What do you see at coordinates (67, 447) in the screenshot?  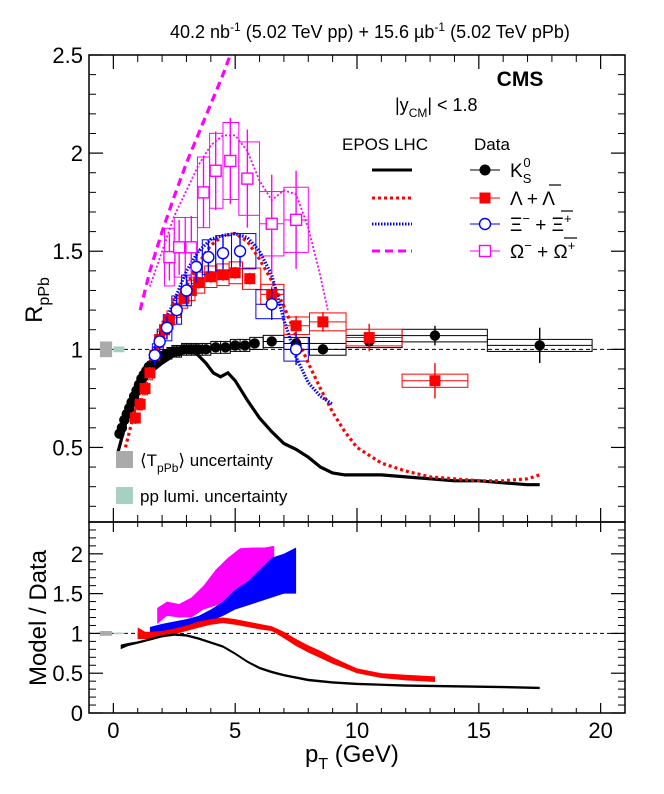 I see `top-y-tick-label: 0.5` at bounding box center [67, 447].